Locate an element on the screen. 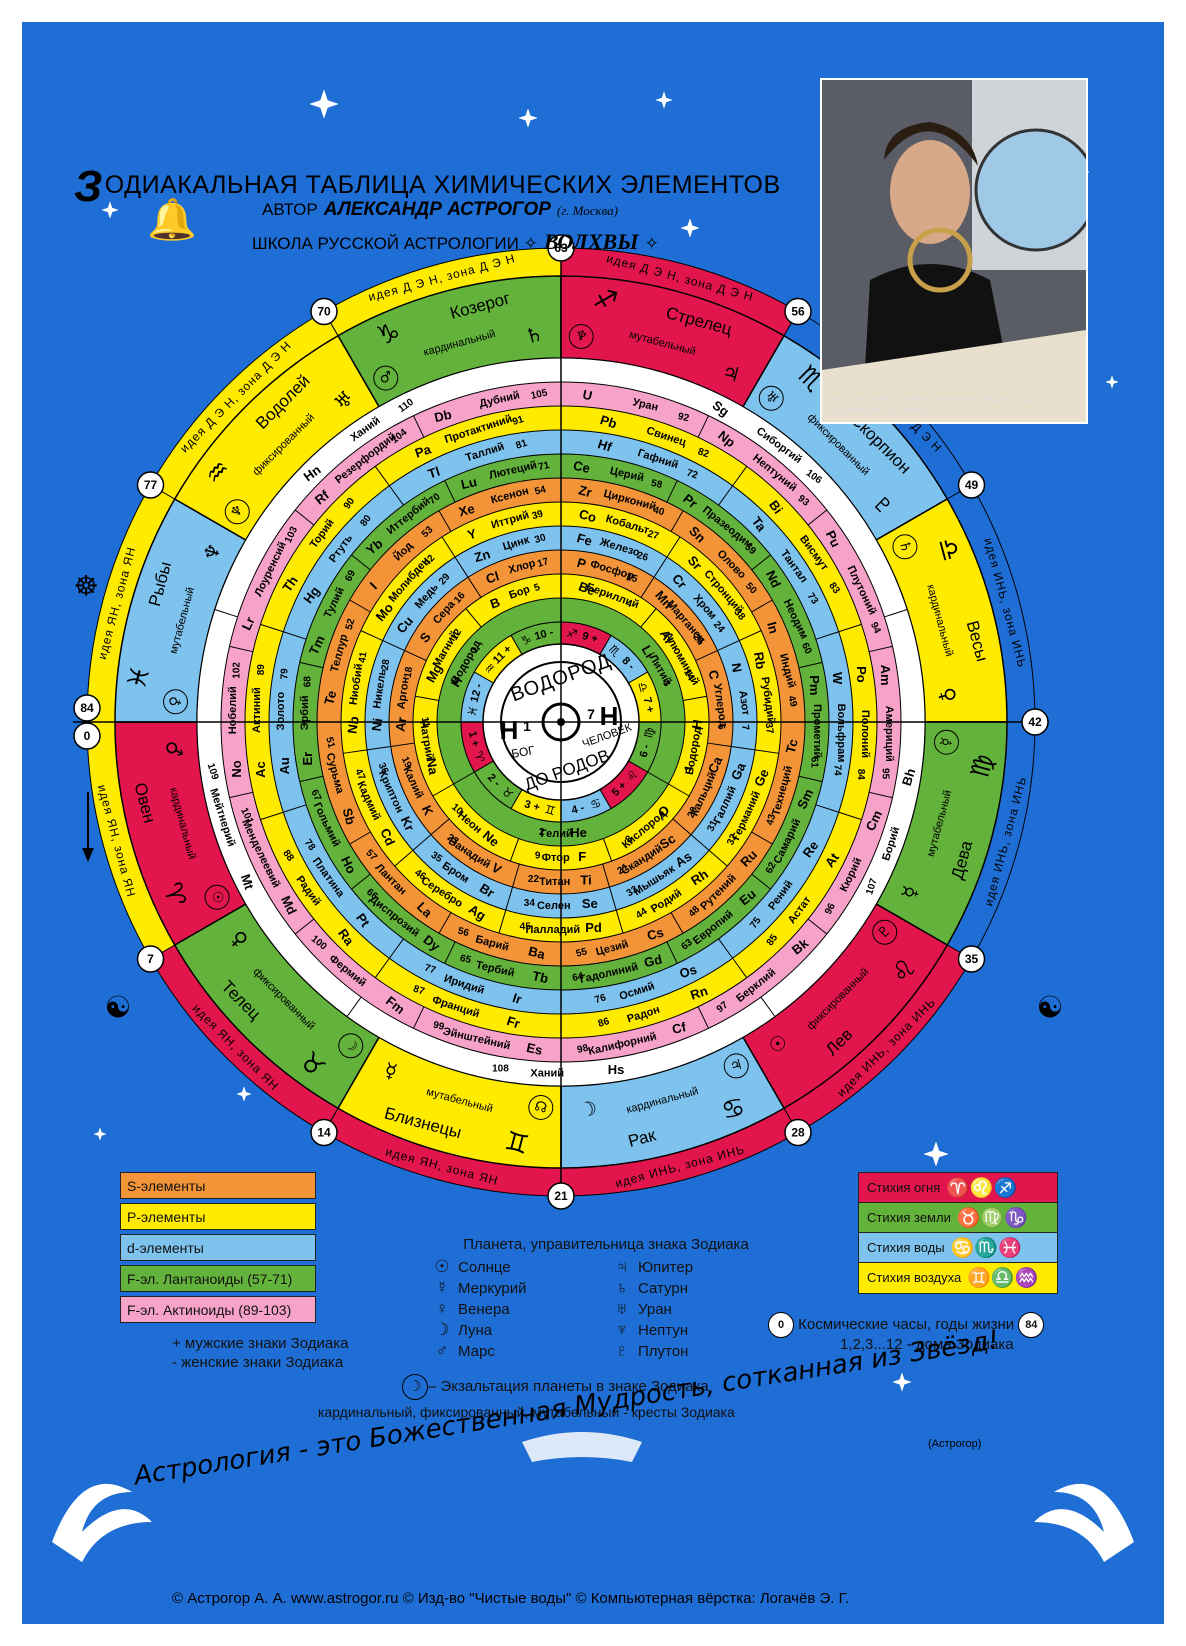  element-symbol: Pa is located at coordinates (423, 450).